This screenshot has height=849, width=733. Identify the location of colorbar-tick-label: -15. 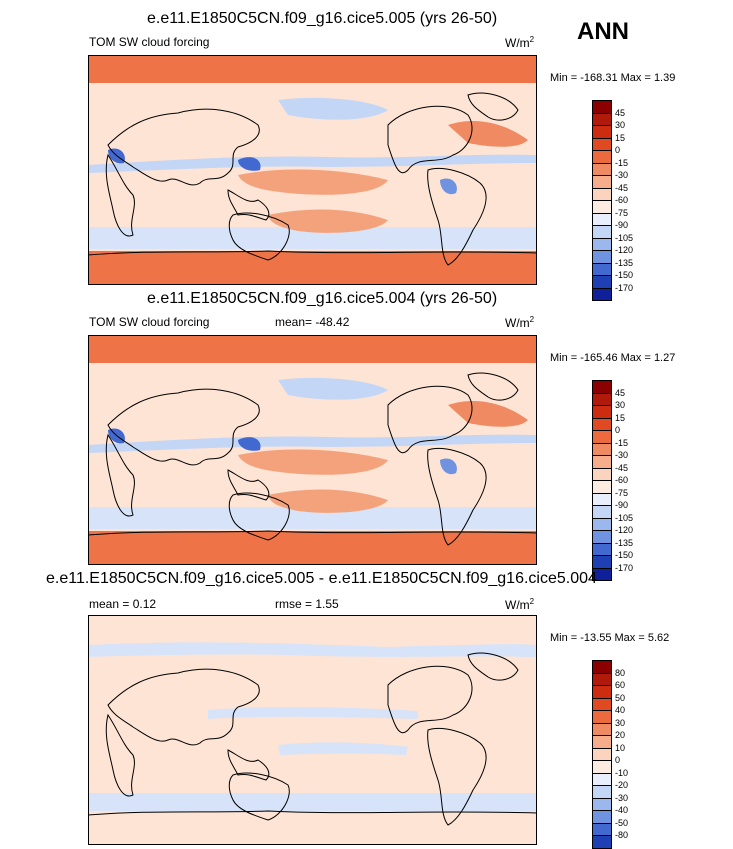
(622, 442).